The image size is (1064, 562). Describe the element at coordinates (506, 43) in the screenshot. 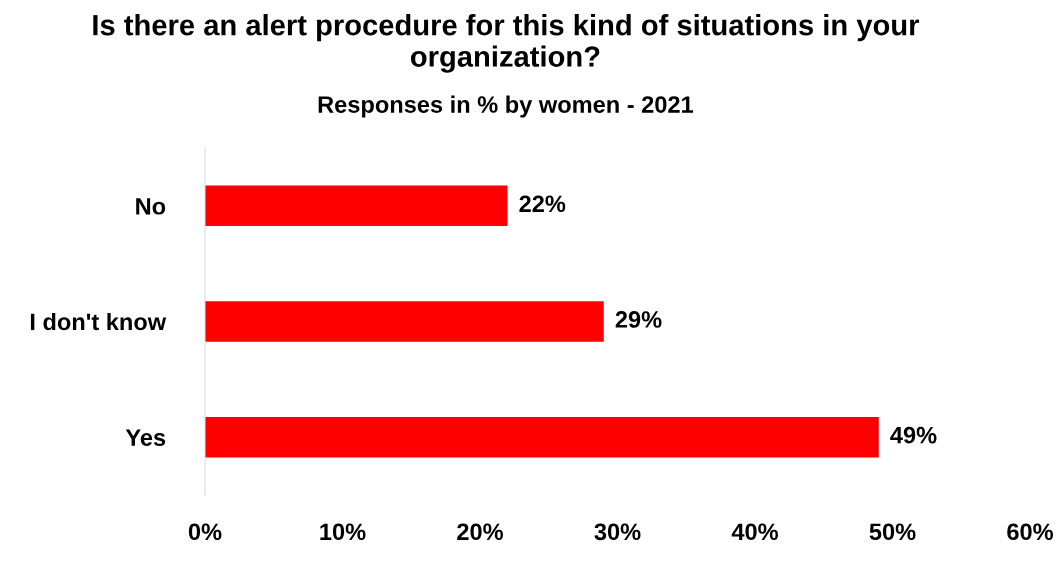

I see `chart-title: Is there an alert procedure for this kind of situations in your organization?` at that location.